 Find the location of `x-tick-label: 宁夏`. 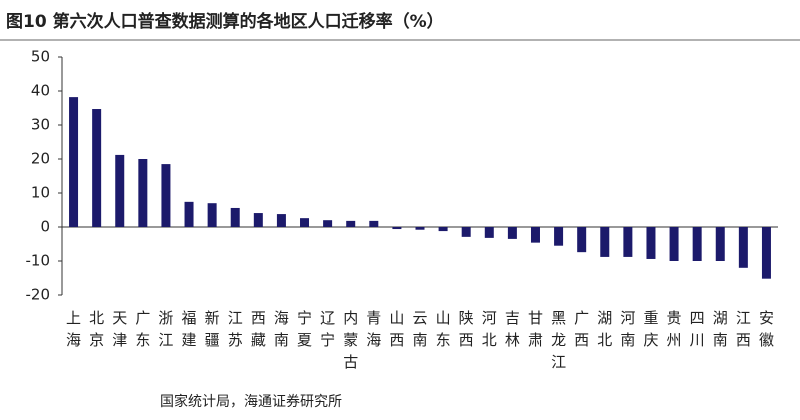

x-tick-label: 宁夏 is located at coordinates (304, 329).